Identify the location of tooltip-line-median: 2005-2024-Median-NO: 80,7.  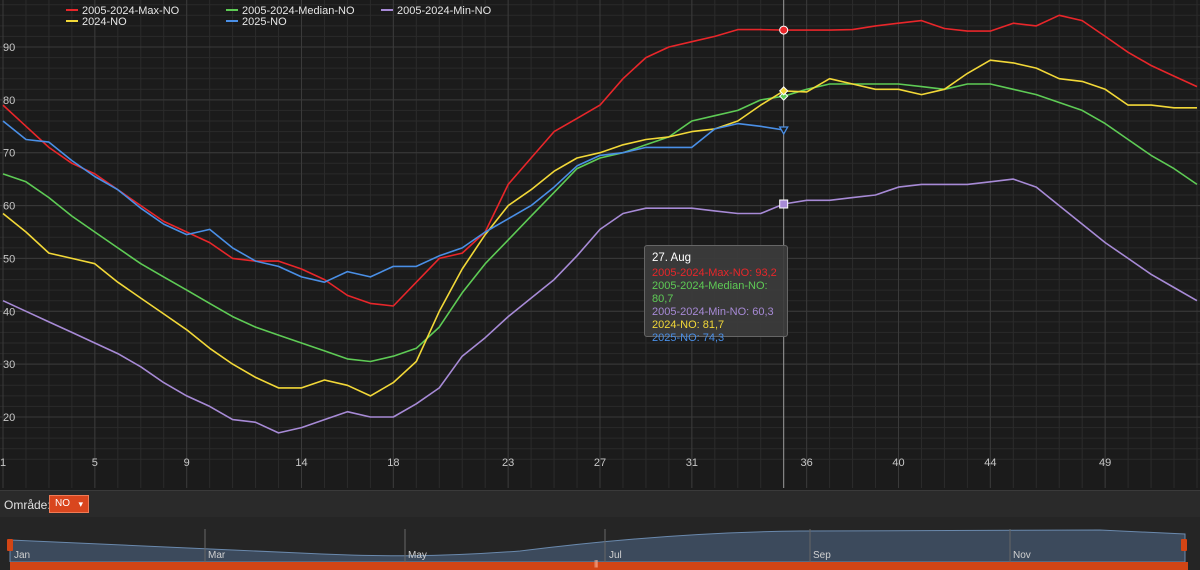
(710, 292).